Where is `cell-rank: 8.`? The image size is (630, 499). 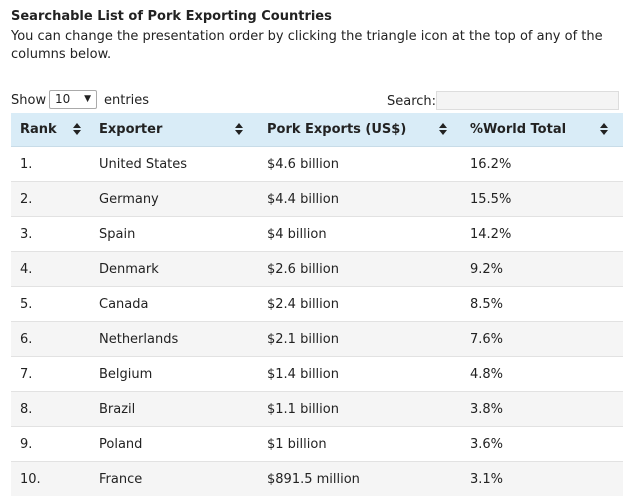
cell-rank: 8. is located at coordinates (50, 409).